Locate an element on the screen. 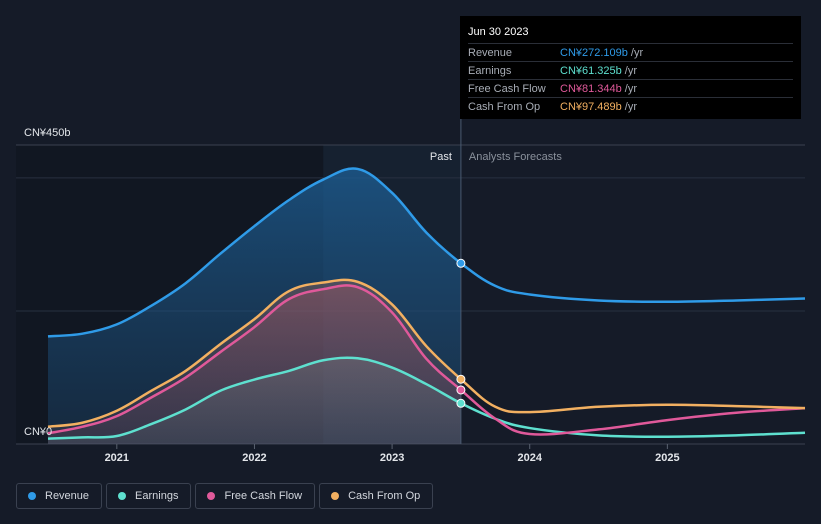 This screenshot has width=821, height=524. tooltip-label: Revenue is located at coordinates (490, 52).